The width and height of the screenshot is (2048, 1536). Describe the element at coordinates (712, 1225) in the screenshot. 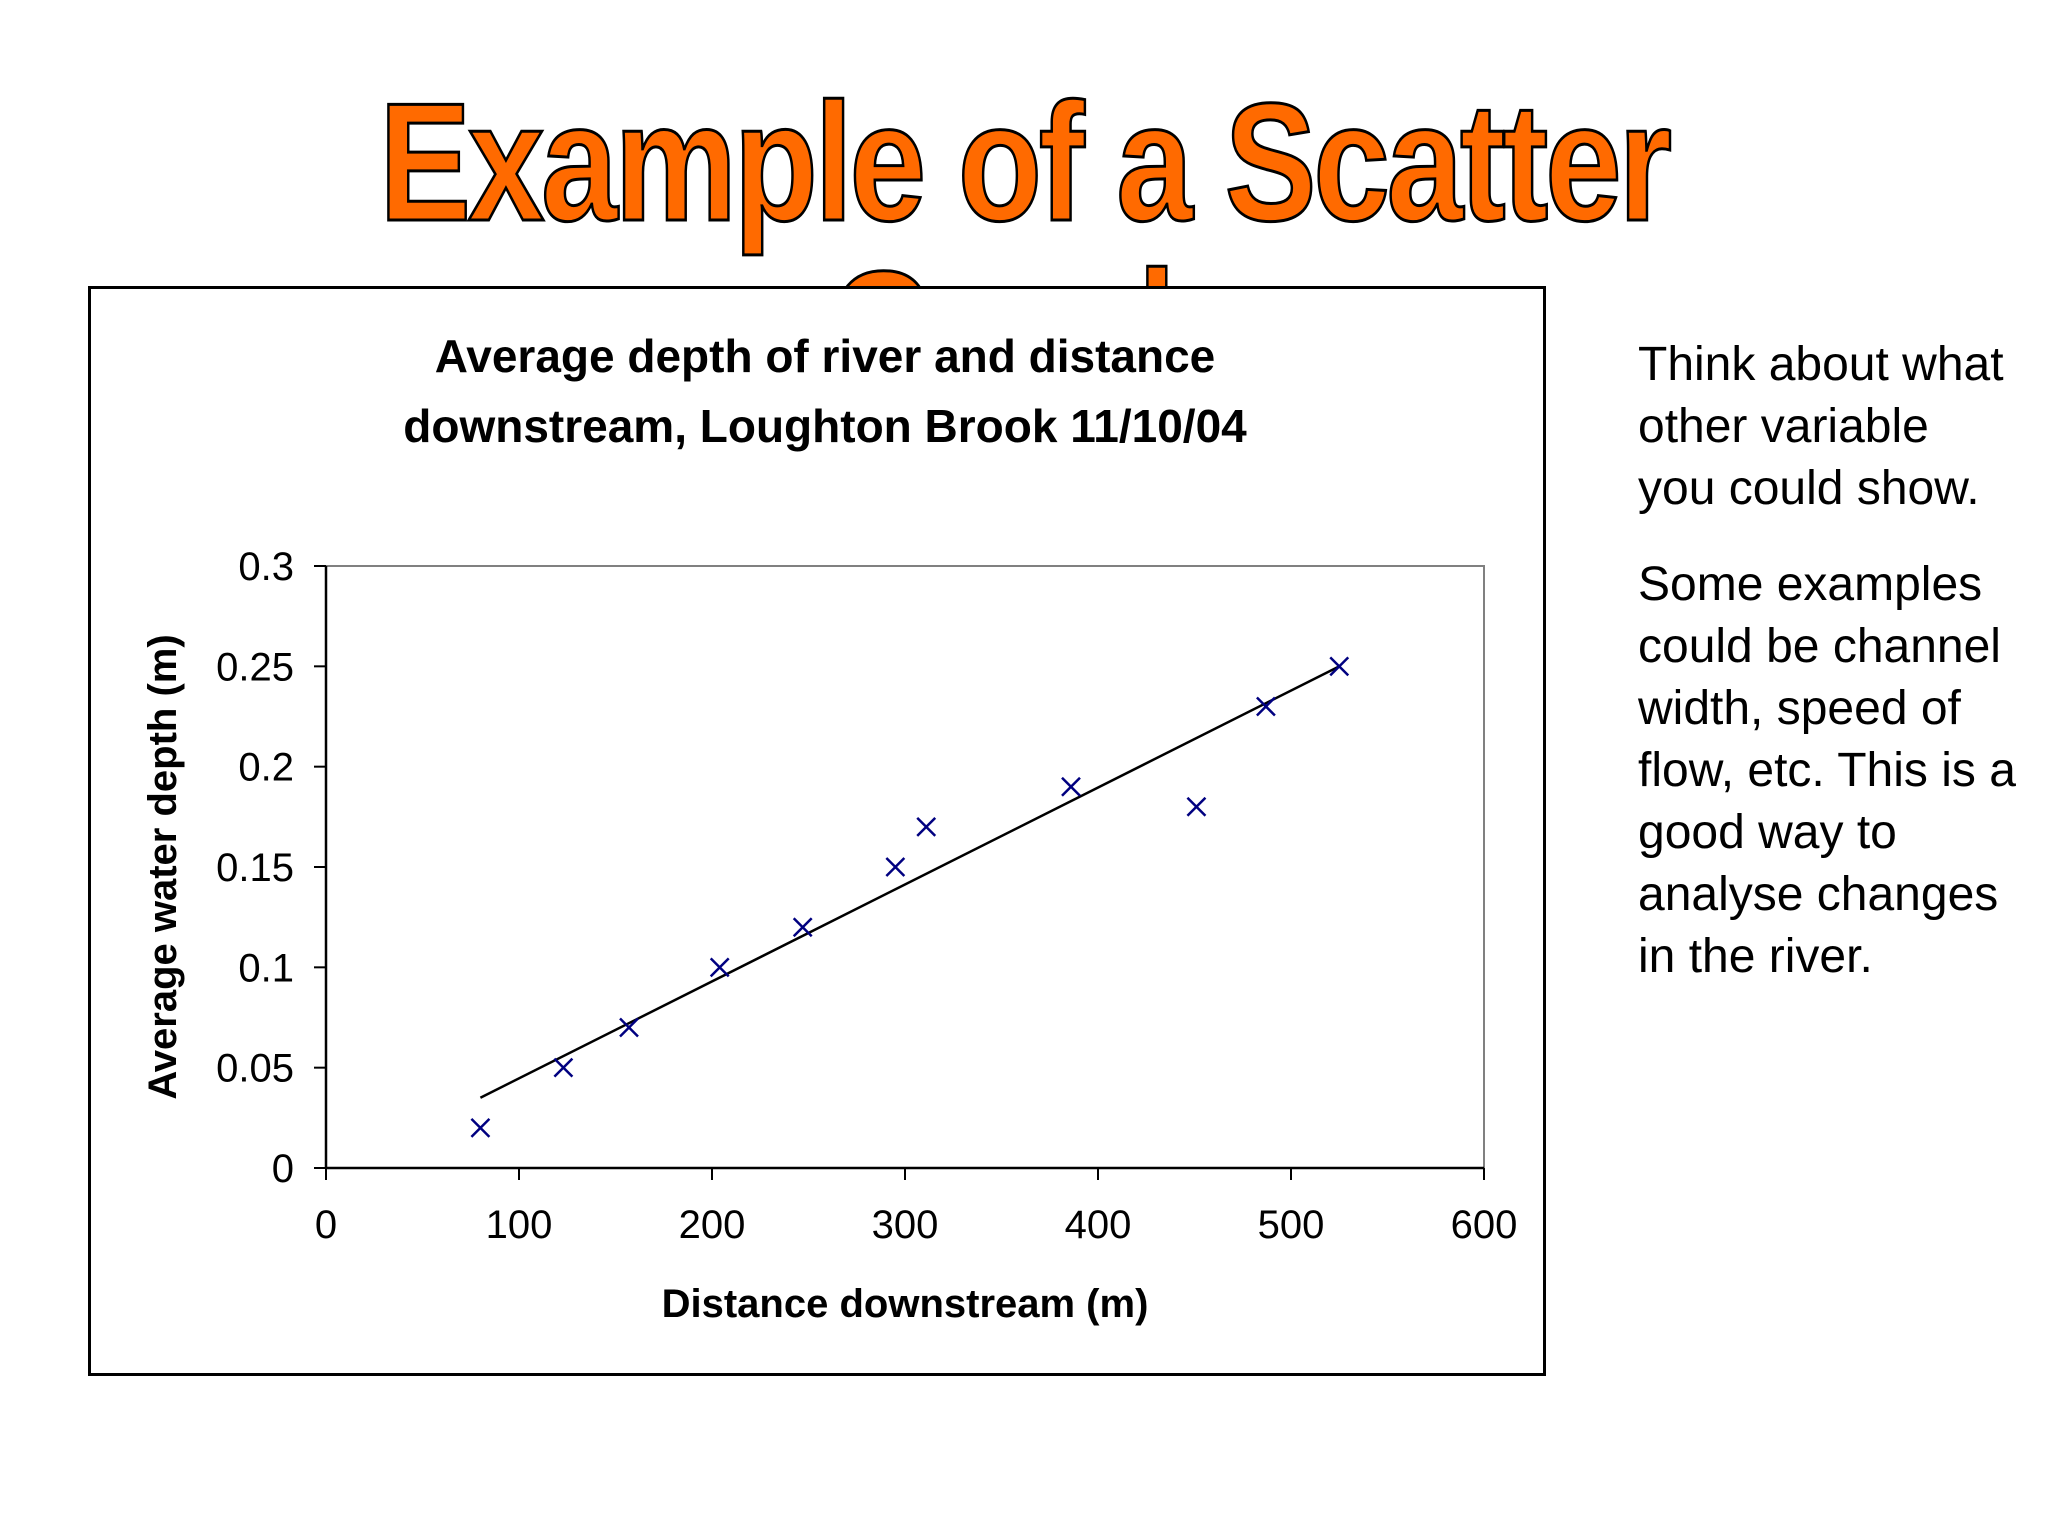

I see `x-tick-label: 200` at that location.